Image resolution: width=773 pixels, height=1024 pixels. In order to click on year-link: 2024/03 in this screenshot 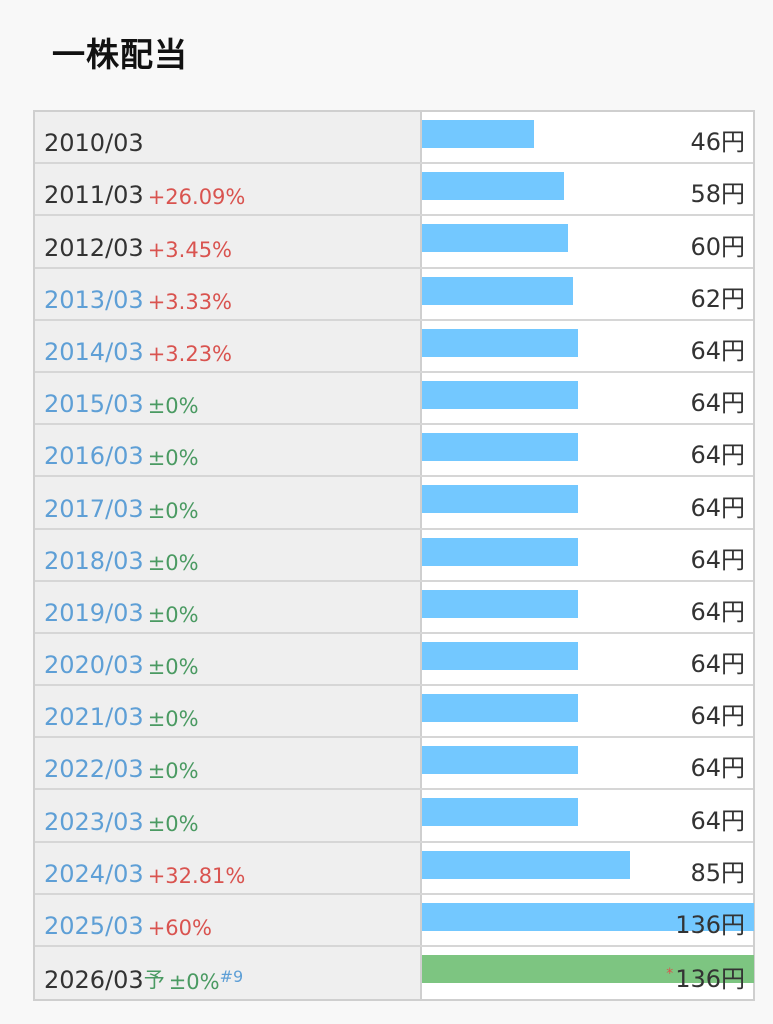, I will do `click(94, 873)`.